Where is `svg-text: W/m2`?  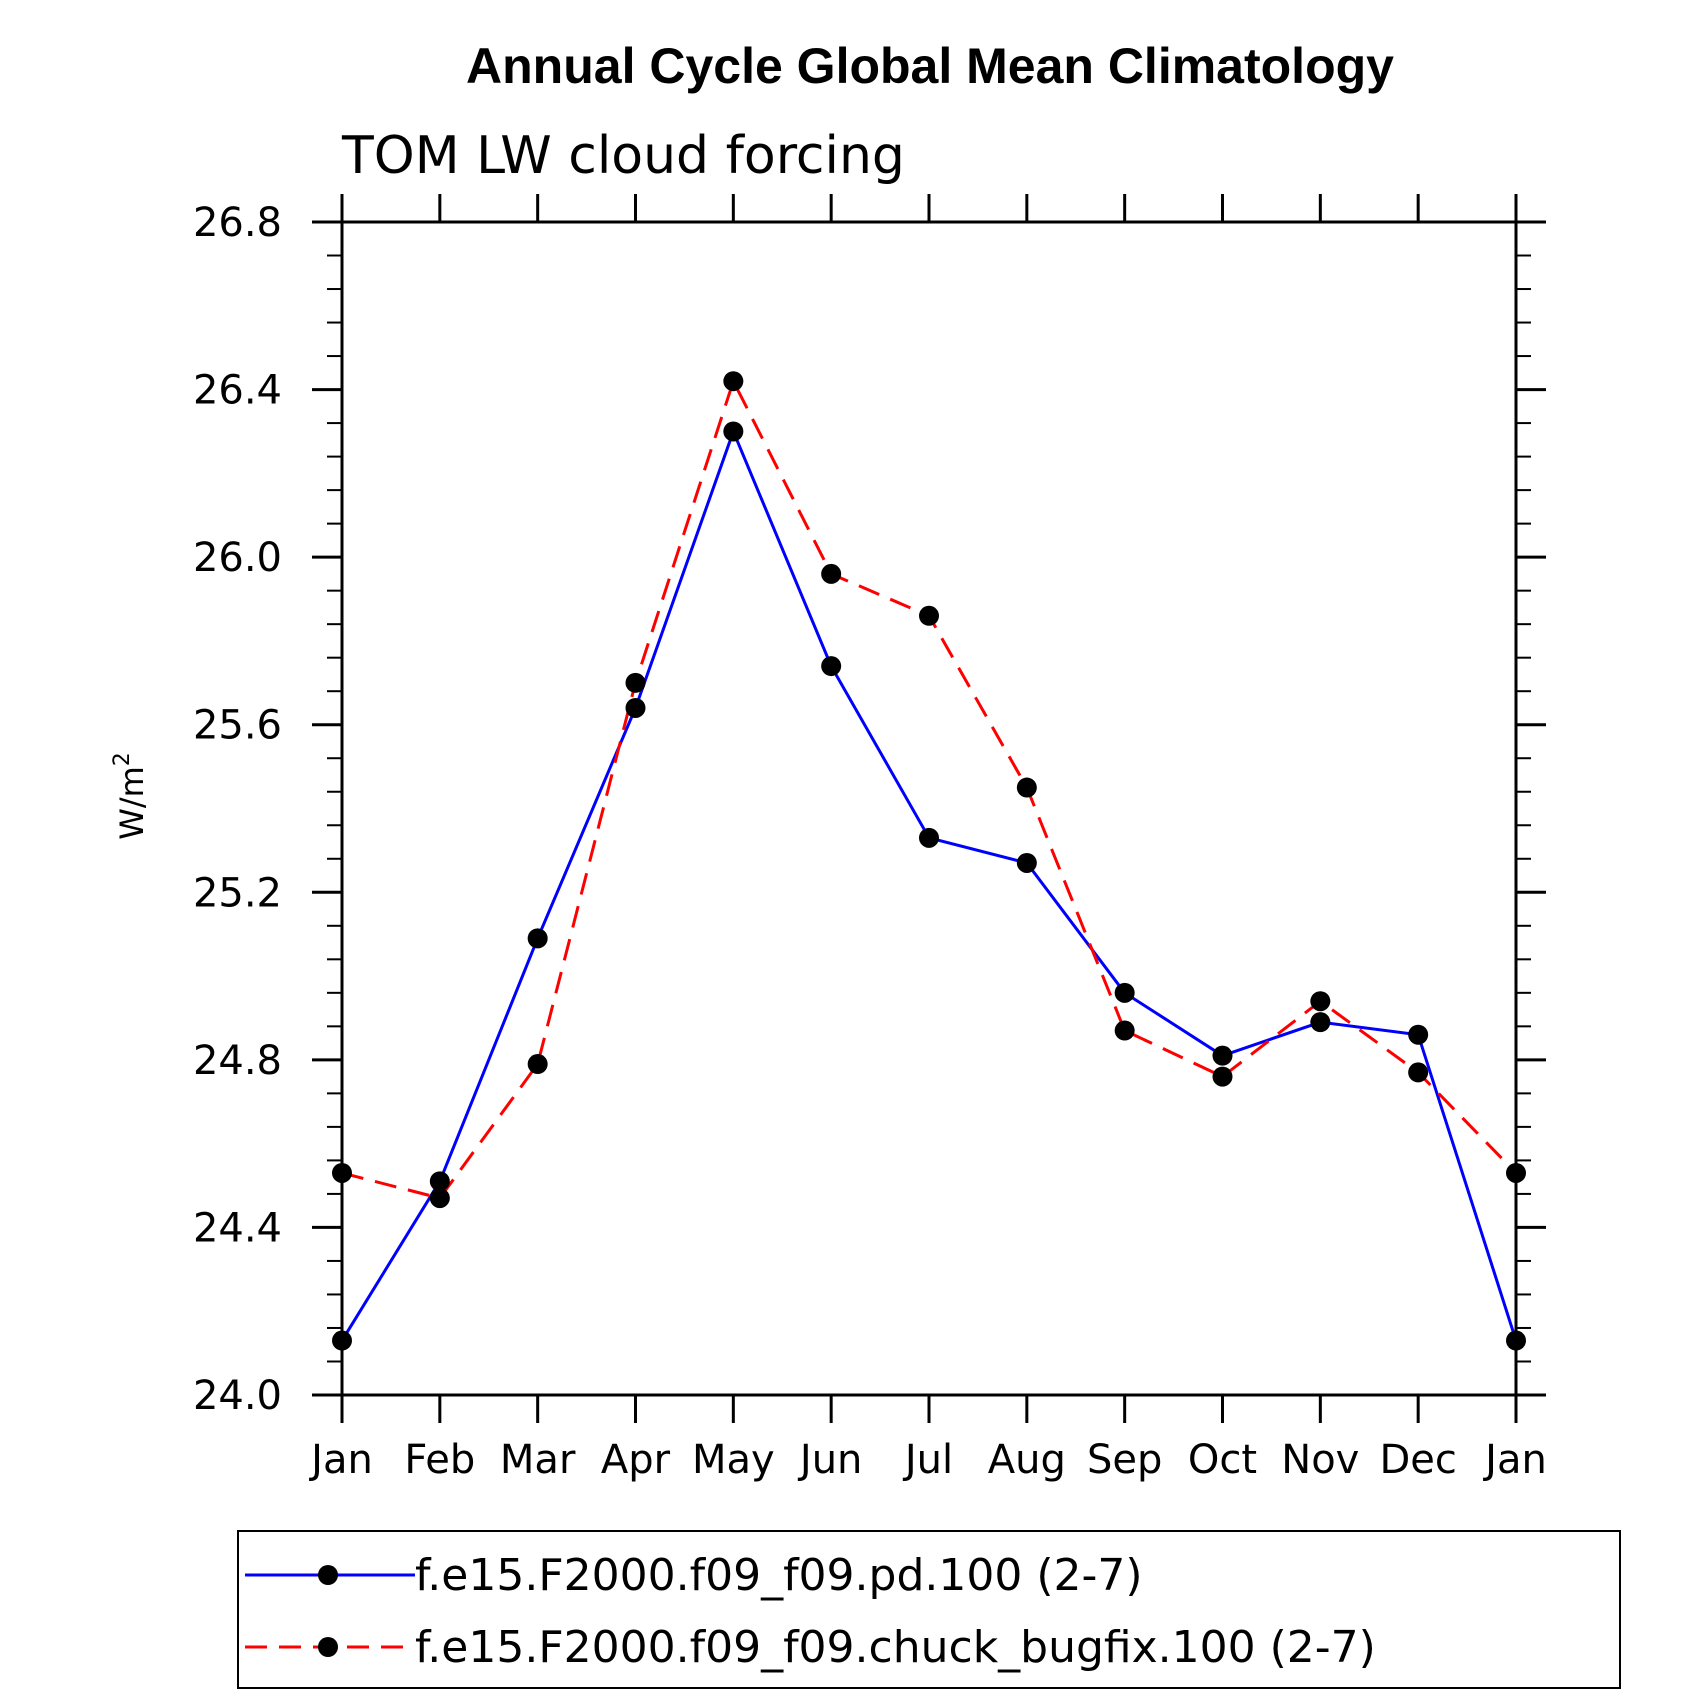 svg-text: W/m2 is located at coordinates (130, 796).